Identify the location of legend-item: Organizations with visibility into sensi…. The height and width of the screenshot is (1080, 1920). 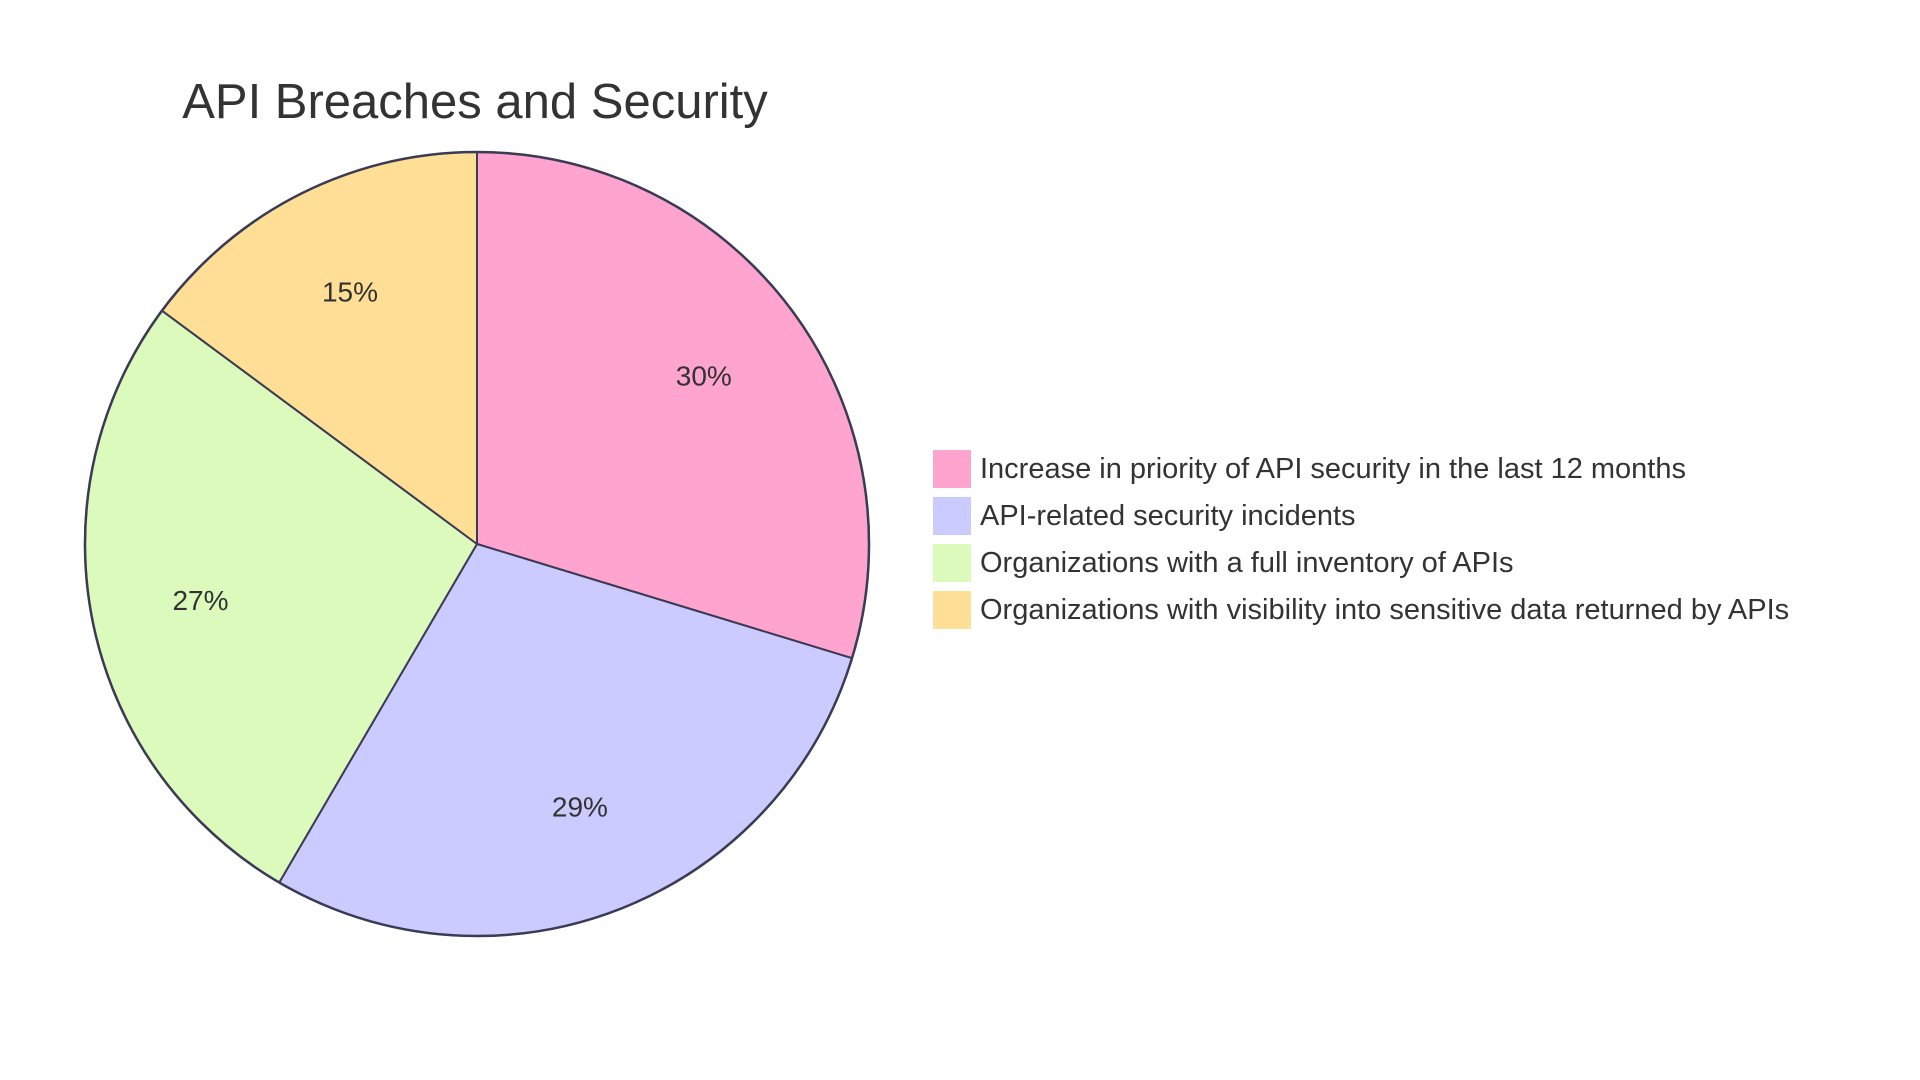
(1360, 610).